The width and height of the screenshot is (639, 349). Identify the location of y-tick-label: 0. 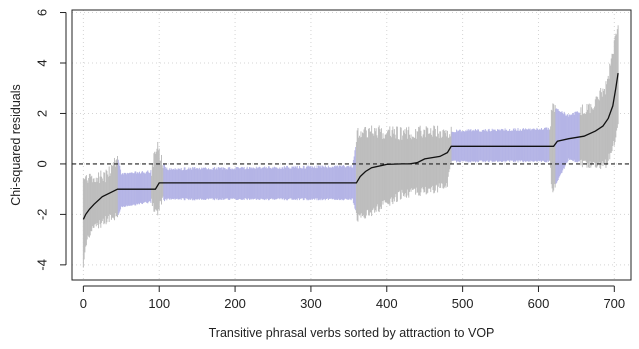
(42, 163).